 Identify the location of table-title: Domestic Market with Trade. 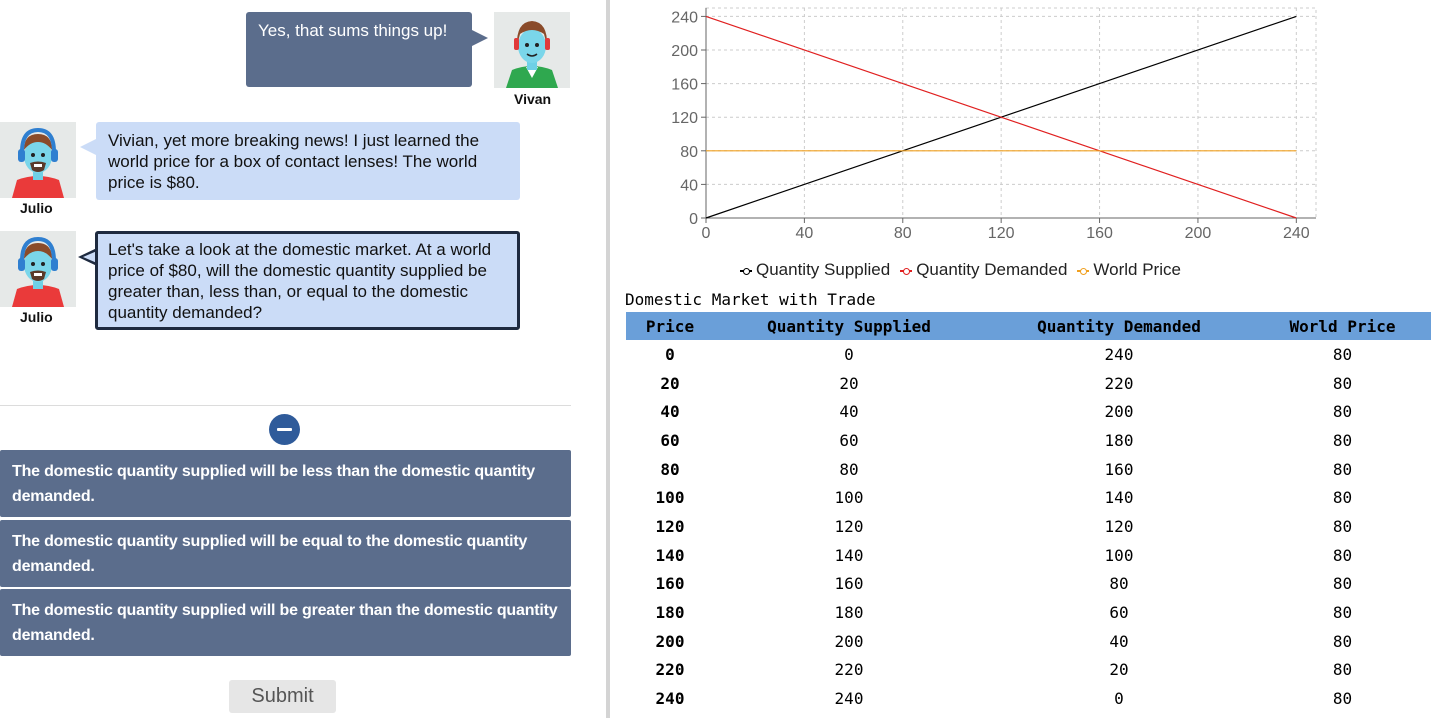
(750, 299).